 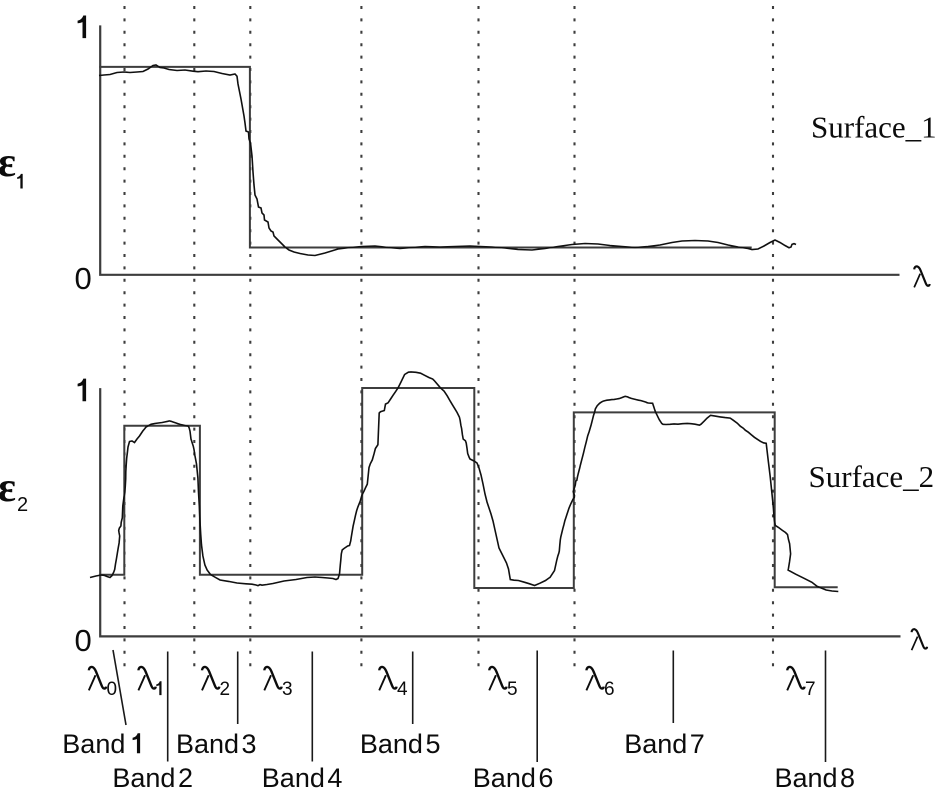 I want to click on svg-text: Surface_2, so click(x=872, y=476).